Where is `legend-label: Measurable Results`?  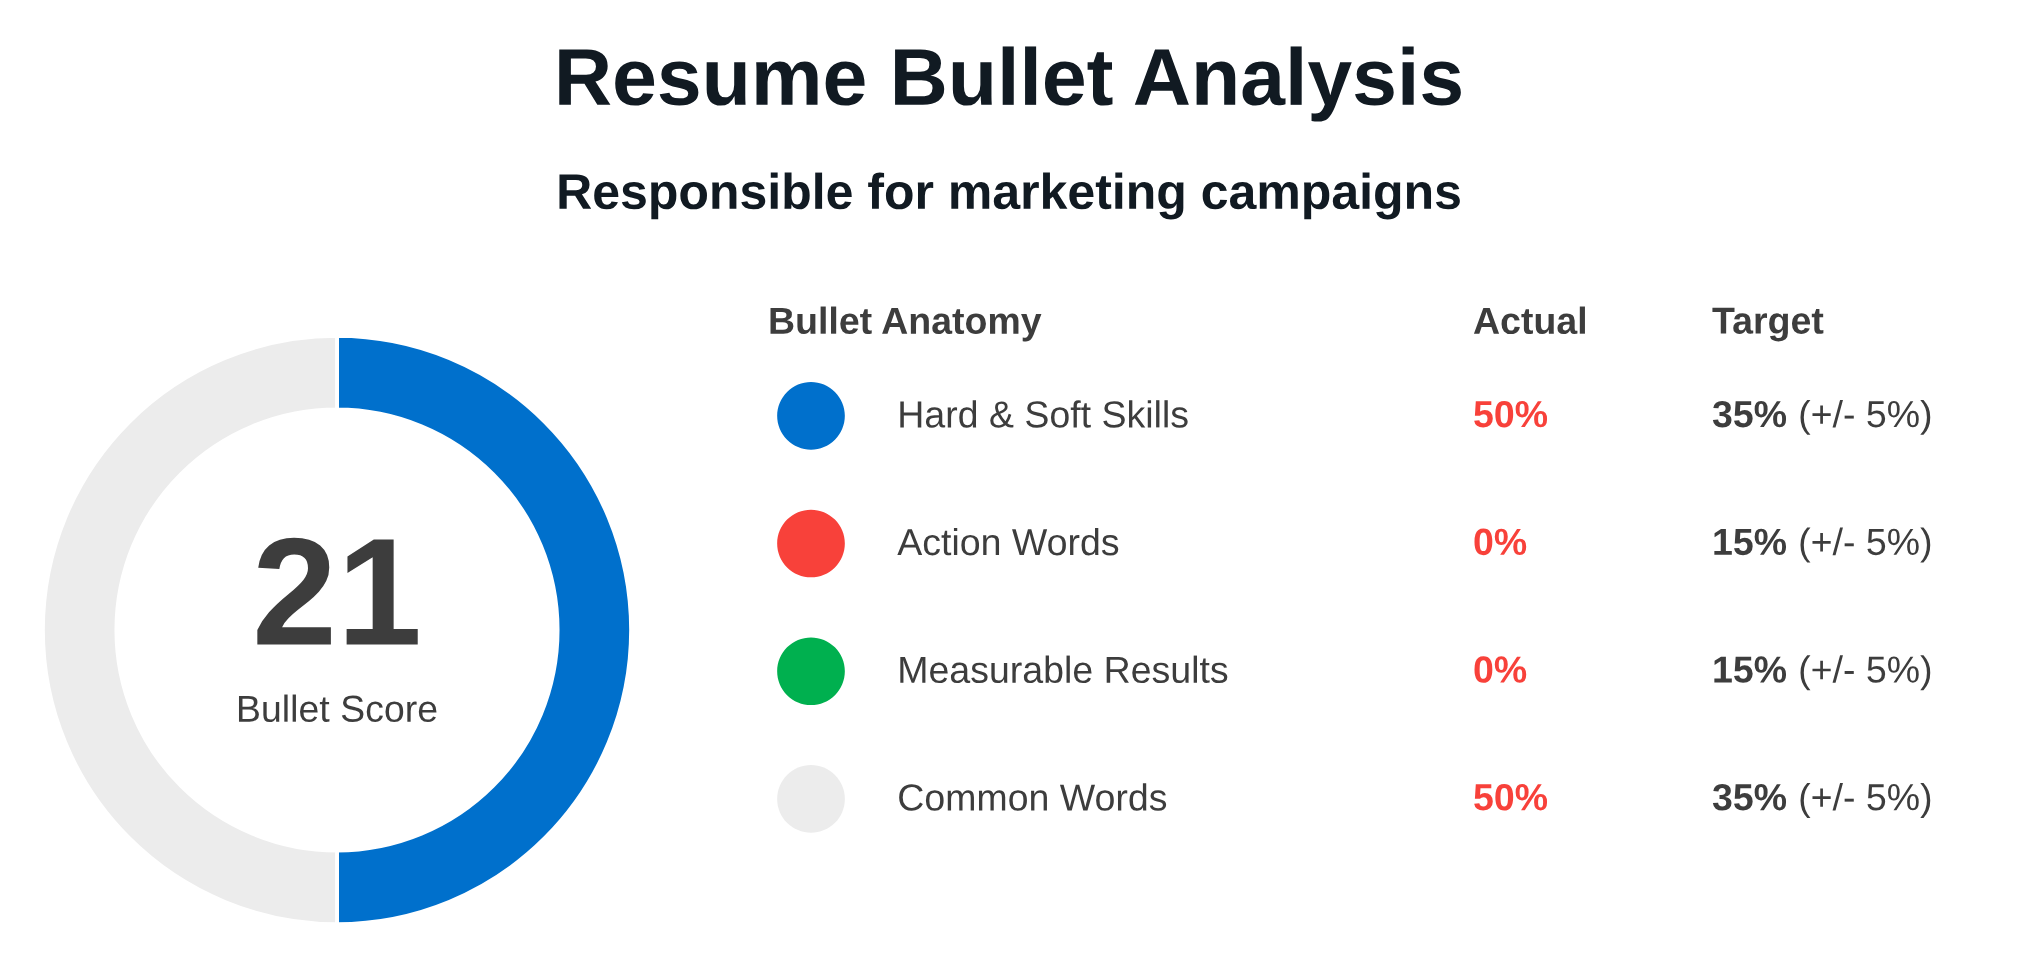
legend-label: Measurable Results is located at coordinates (1064, 669).